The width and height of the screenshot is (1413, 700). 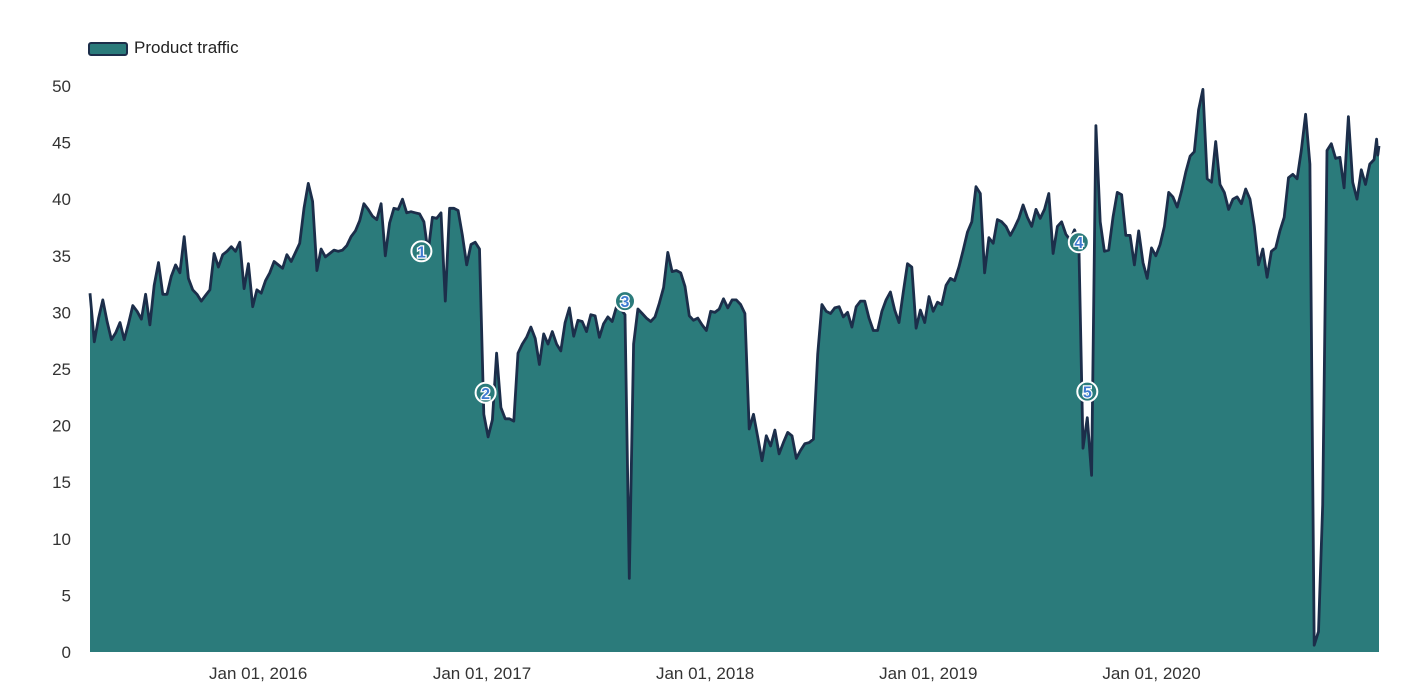 I want to click on legend: Product traffic, so click(x=163, y=47).